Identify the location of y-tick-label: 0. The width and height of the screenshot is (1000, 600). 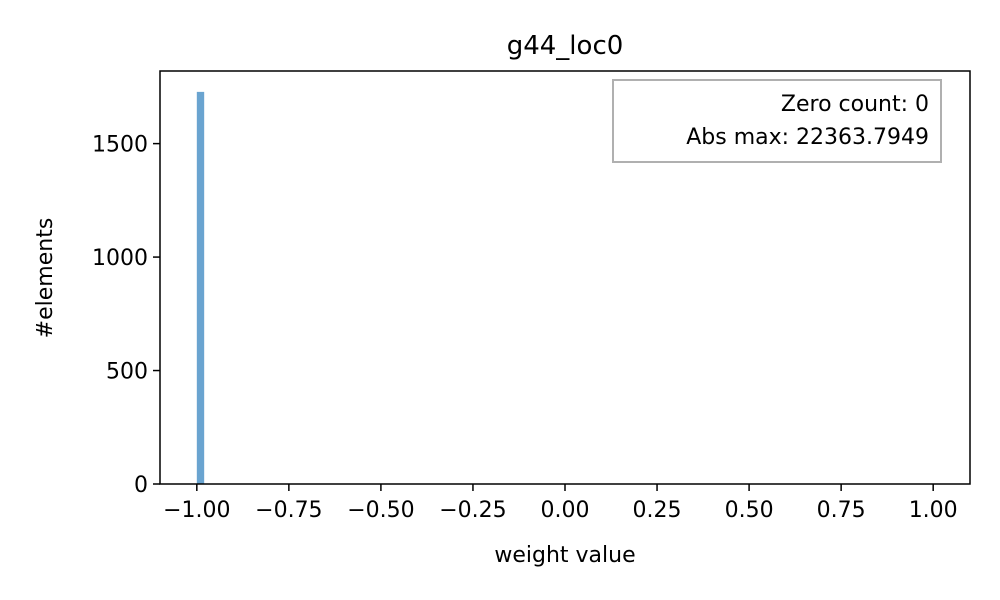
(141, 485).